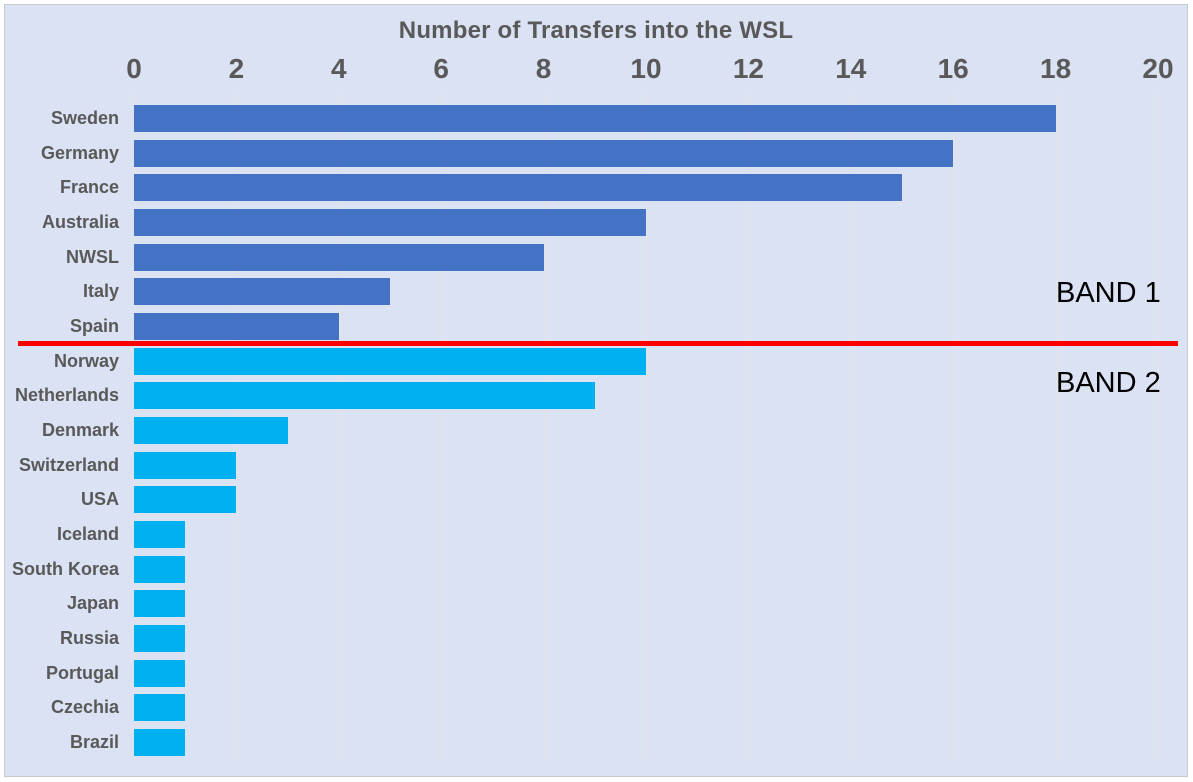 The height and width of the screenshot is (782, 1193). Describe the element at coordinates (609, 638) in the screenshot. I see `table-row: Russia` at that location.